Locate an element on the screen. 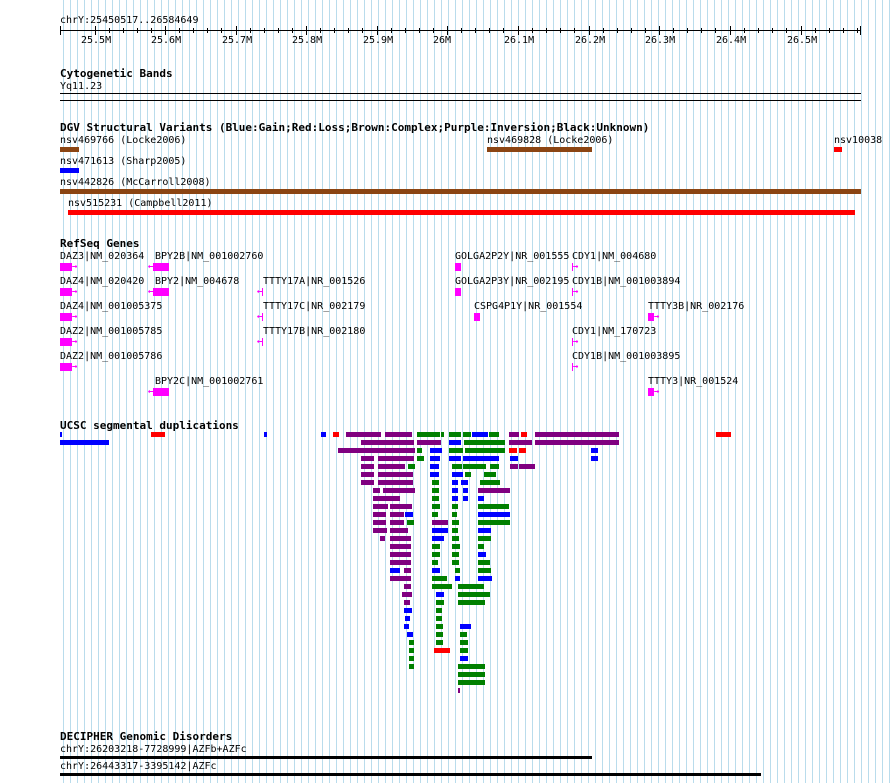 This screenshot has width=890, height=783. cytoband-track-title: Cytogenetic Bands is located at coordinates (116, 73).